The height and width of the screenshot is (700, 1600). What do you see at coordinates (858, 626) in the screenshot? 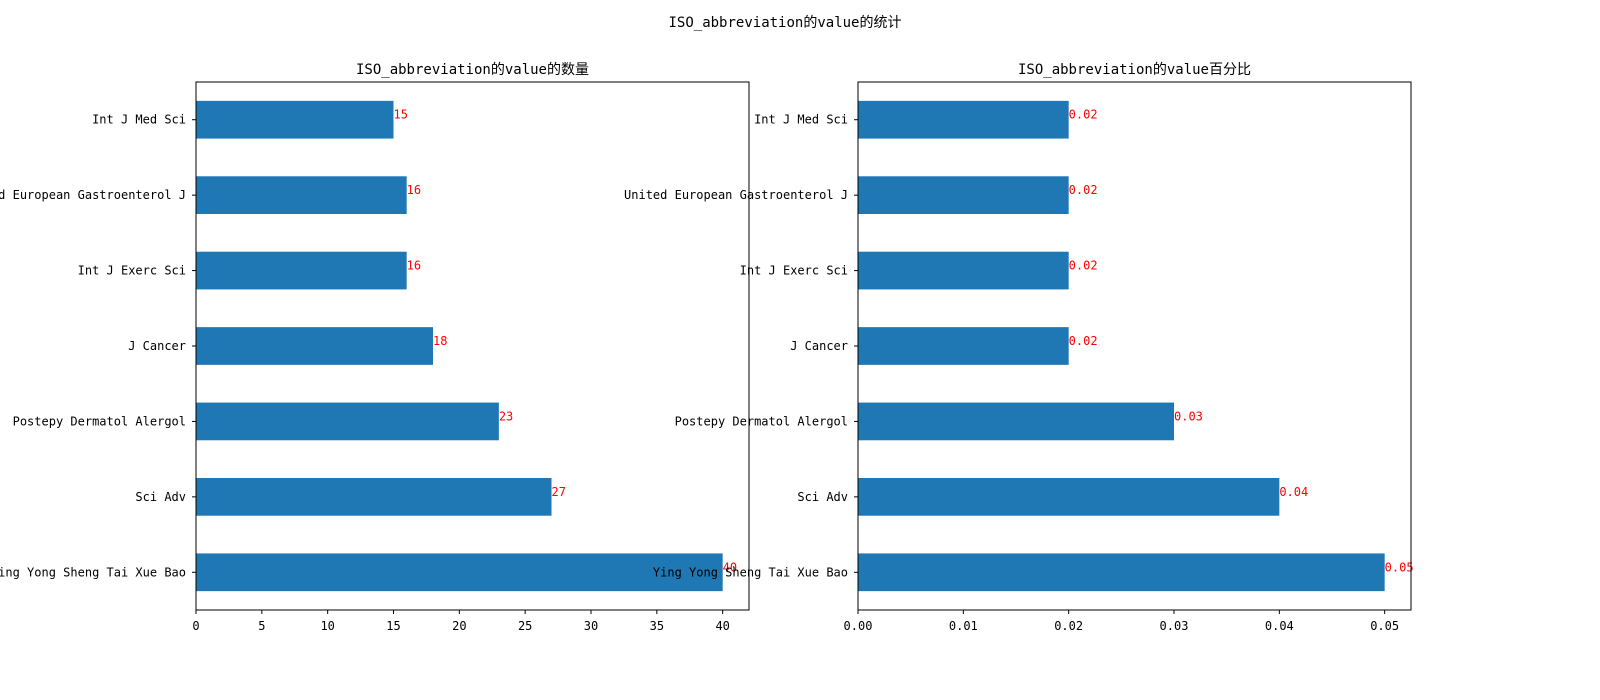
I see `pct-x-tick-label: 0.00` at bounding box center [858, 626].